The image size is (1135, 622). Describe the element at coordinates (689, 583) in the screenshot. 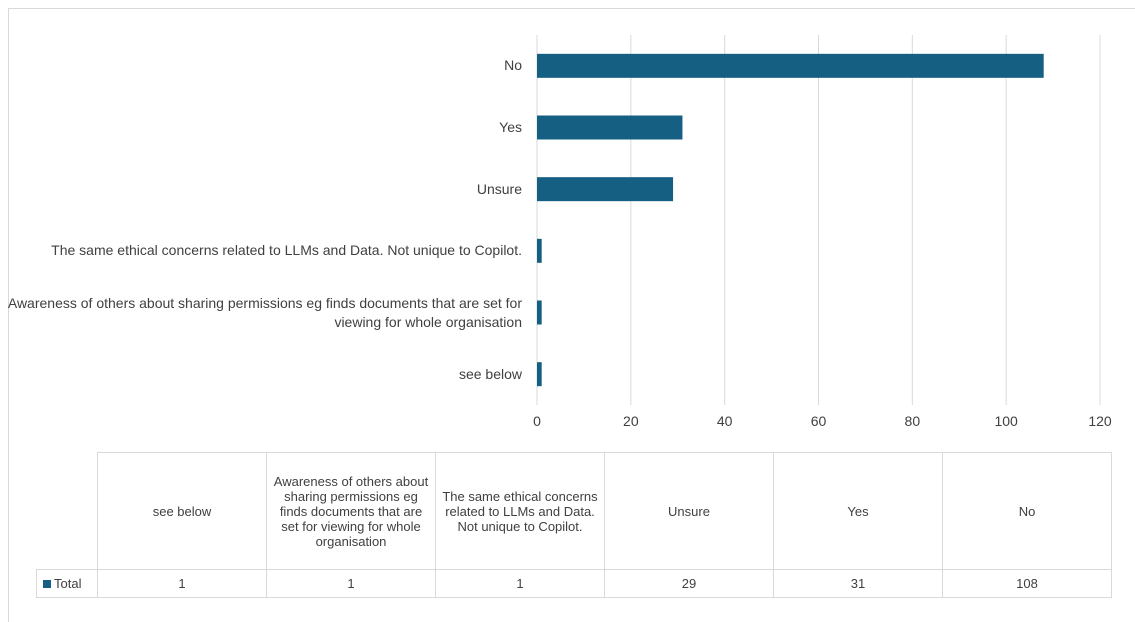

I see `table-value-cell: 29` at that location.